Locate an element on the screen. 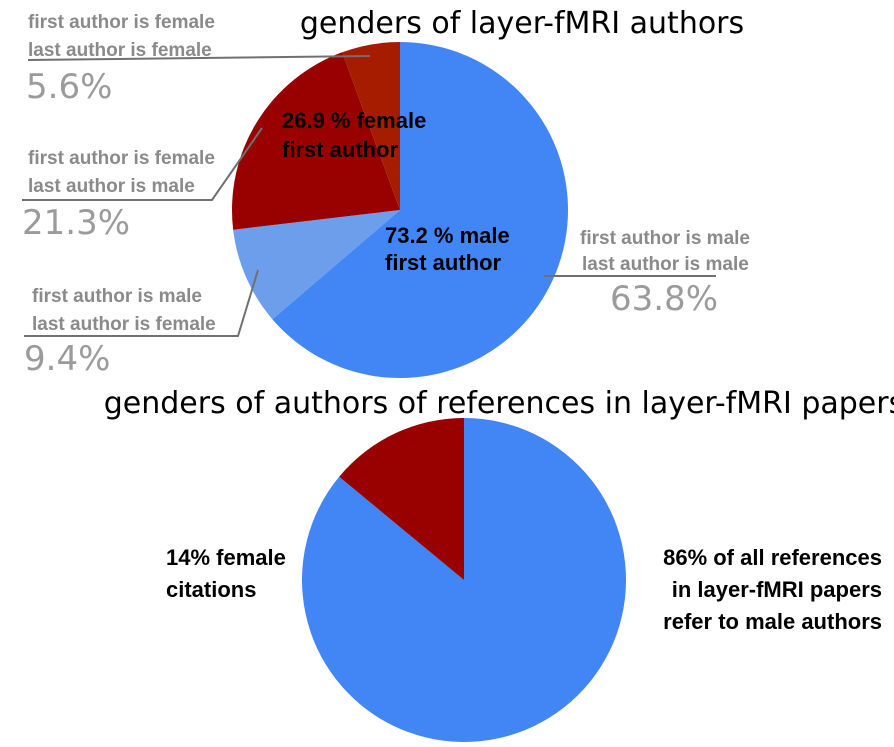 This screenshot has height=747, width=894. label-fm-line2: last author is male is located at coordinates (111, 186).